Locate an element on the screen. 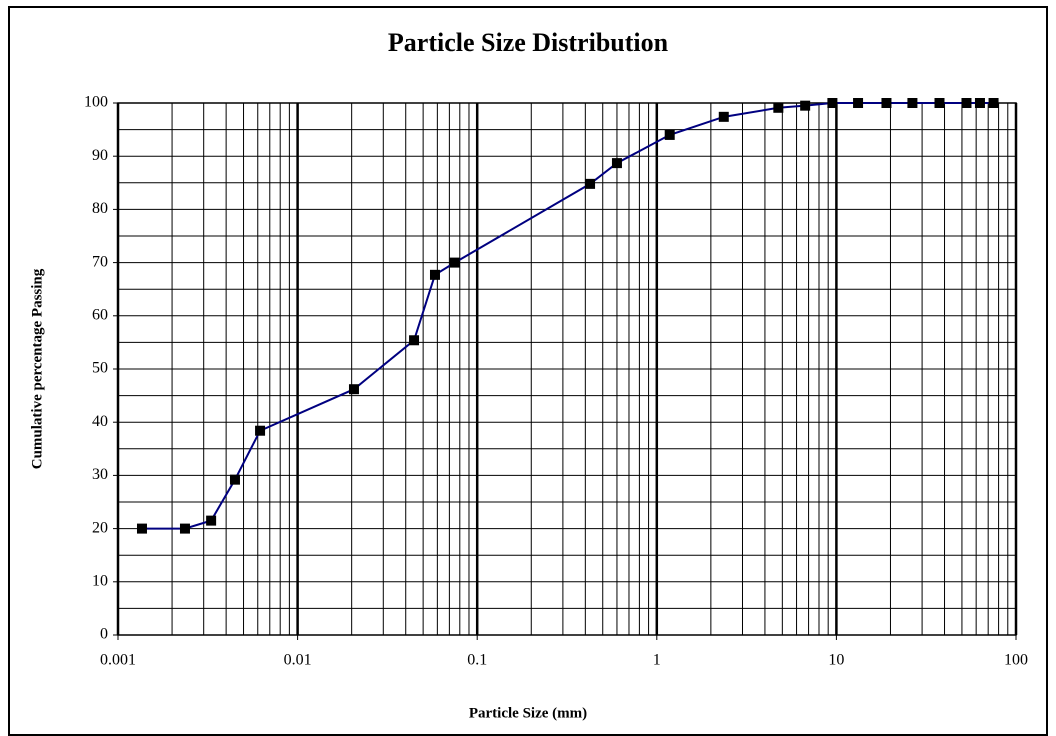  y-tick-label: 90 is located at coordinates (100, 155).